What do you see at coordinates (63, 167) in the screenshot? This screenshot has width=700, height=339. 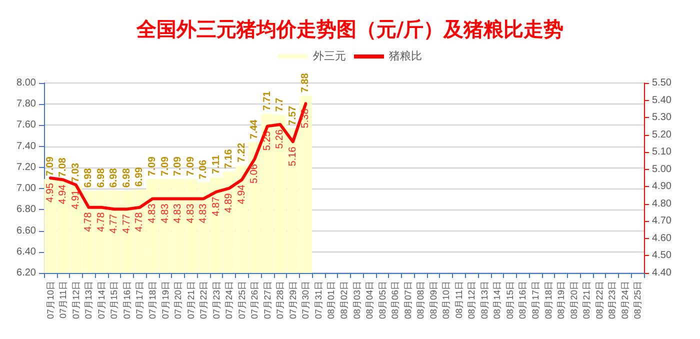 I see `data-label: 7.08` at bounding box center [63, 167].